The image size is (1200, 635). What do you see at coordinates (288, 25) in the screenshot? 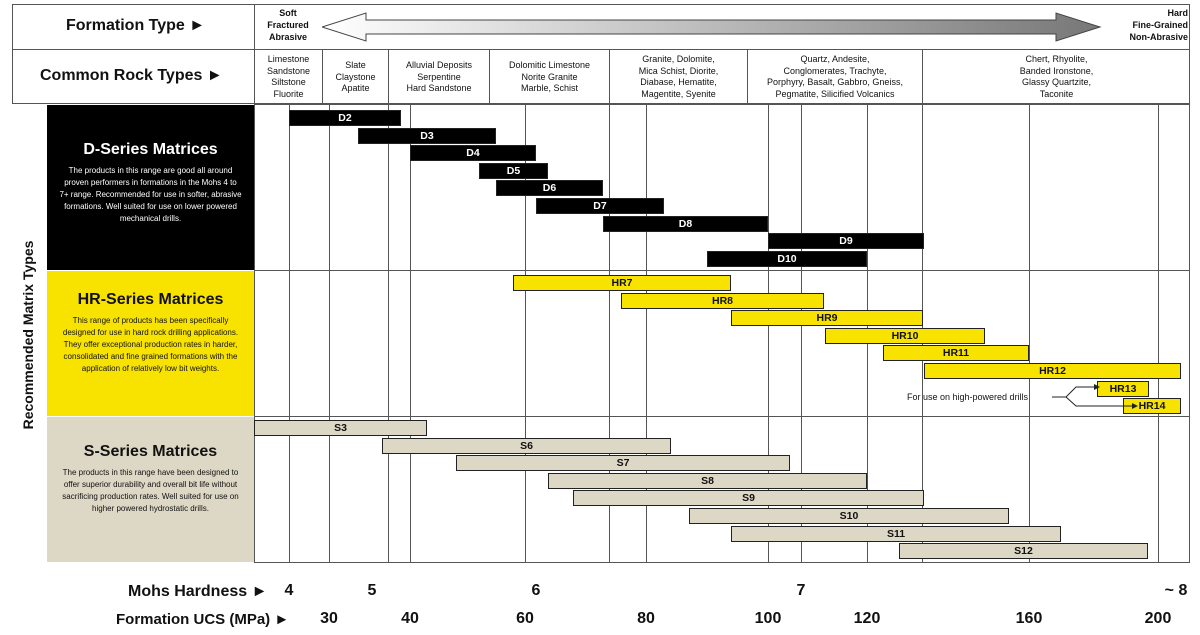
I see `soft-label-line: Fractured` at bounding box center [288, 25].